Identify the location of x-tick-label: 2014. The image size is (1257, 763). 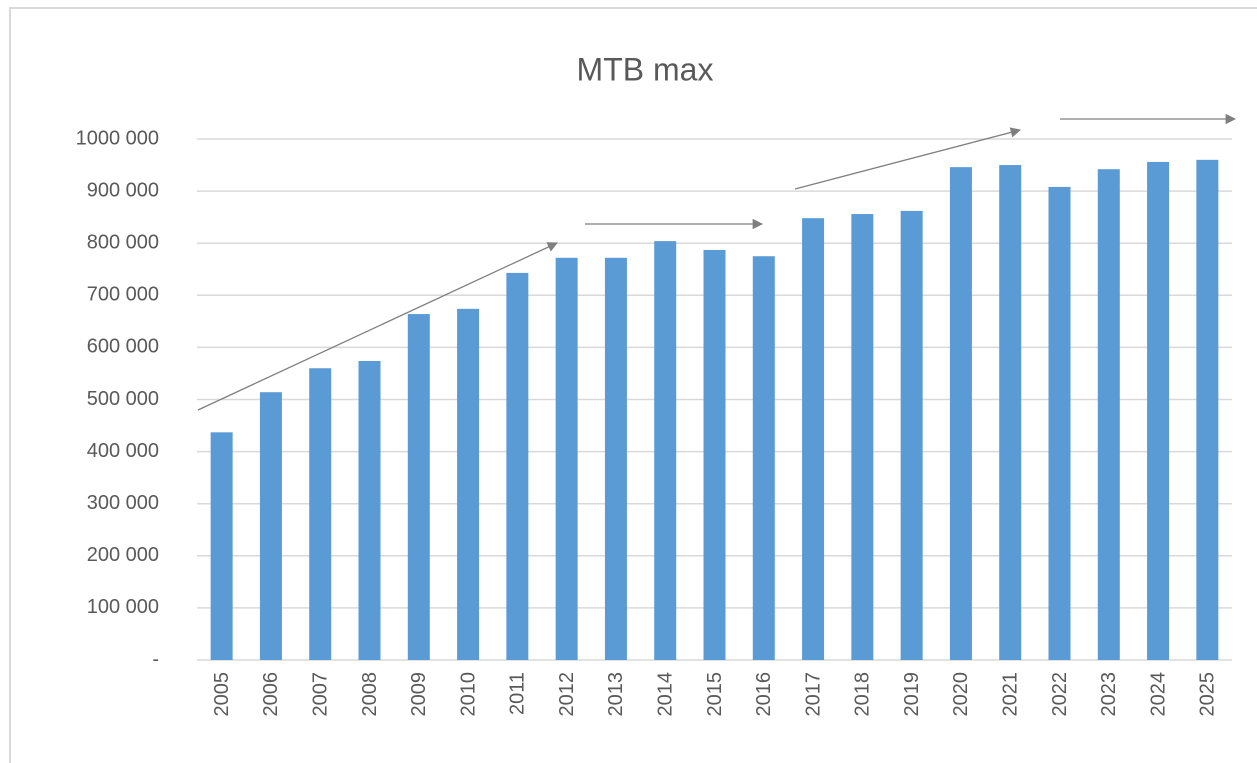
(665, 694).